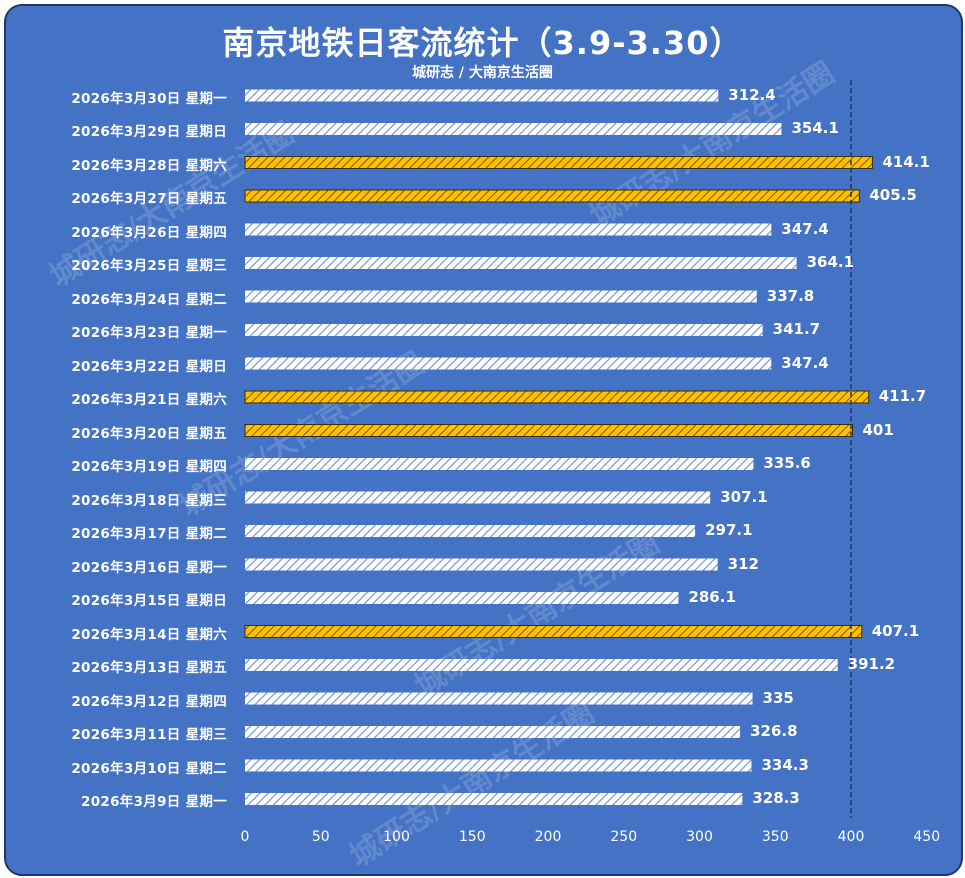 This screenshot has height=878, width=965. I want to click on category-label: 2026年3月18日 星期三, so click(149, 500).